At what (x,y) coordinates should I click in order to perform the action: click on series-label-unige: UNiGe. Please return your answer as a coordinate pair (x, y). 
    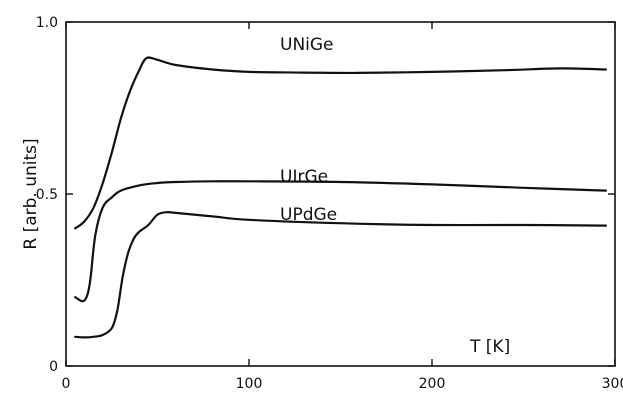
    Looking at the image, I should click on (307, 45).